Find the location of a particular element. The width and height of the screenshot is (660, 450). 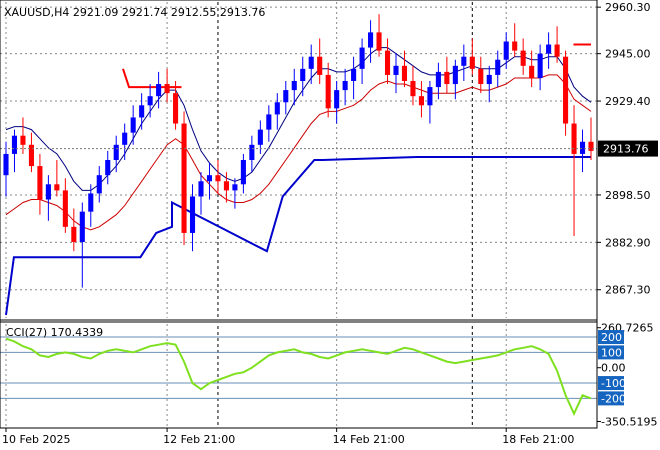

cci-tick-label: -350.5195 is located at coordinates (629, 421).